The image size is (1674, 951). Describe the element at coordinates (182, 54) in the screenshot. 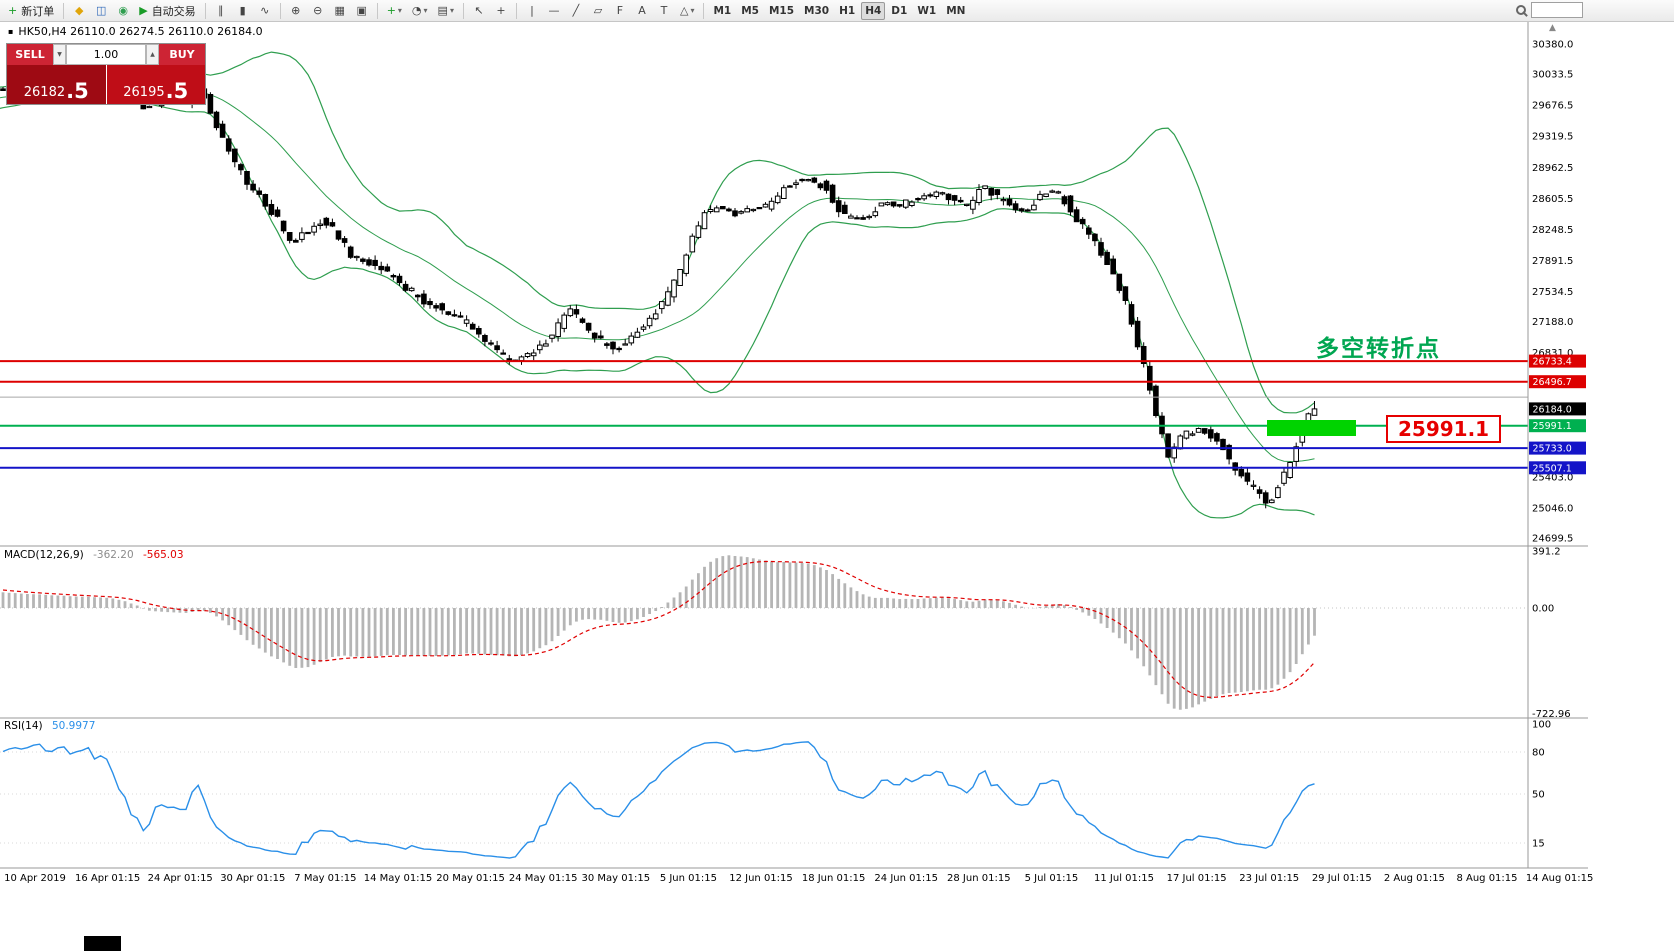

I see `buy-button: BUY` at that location.